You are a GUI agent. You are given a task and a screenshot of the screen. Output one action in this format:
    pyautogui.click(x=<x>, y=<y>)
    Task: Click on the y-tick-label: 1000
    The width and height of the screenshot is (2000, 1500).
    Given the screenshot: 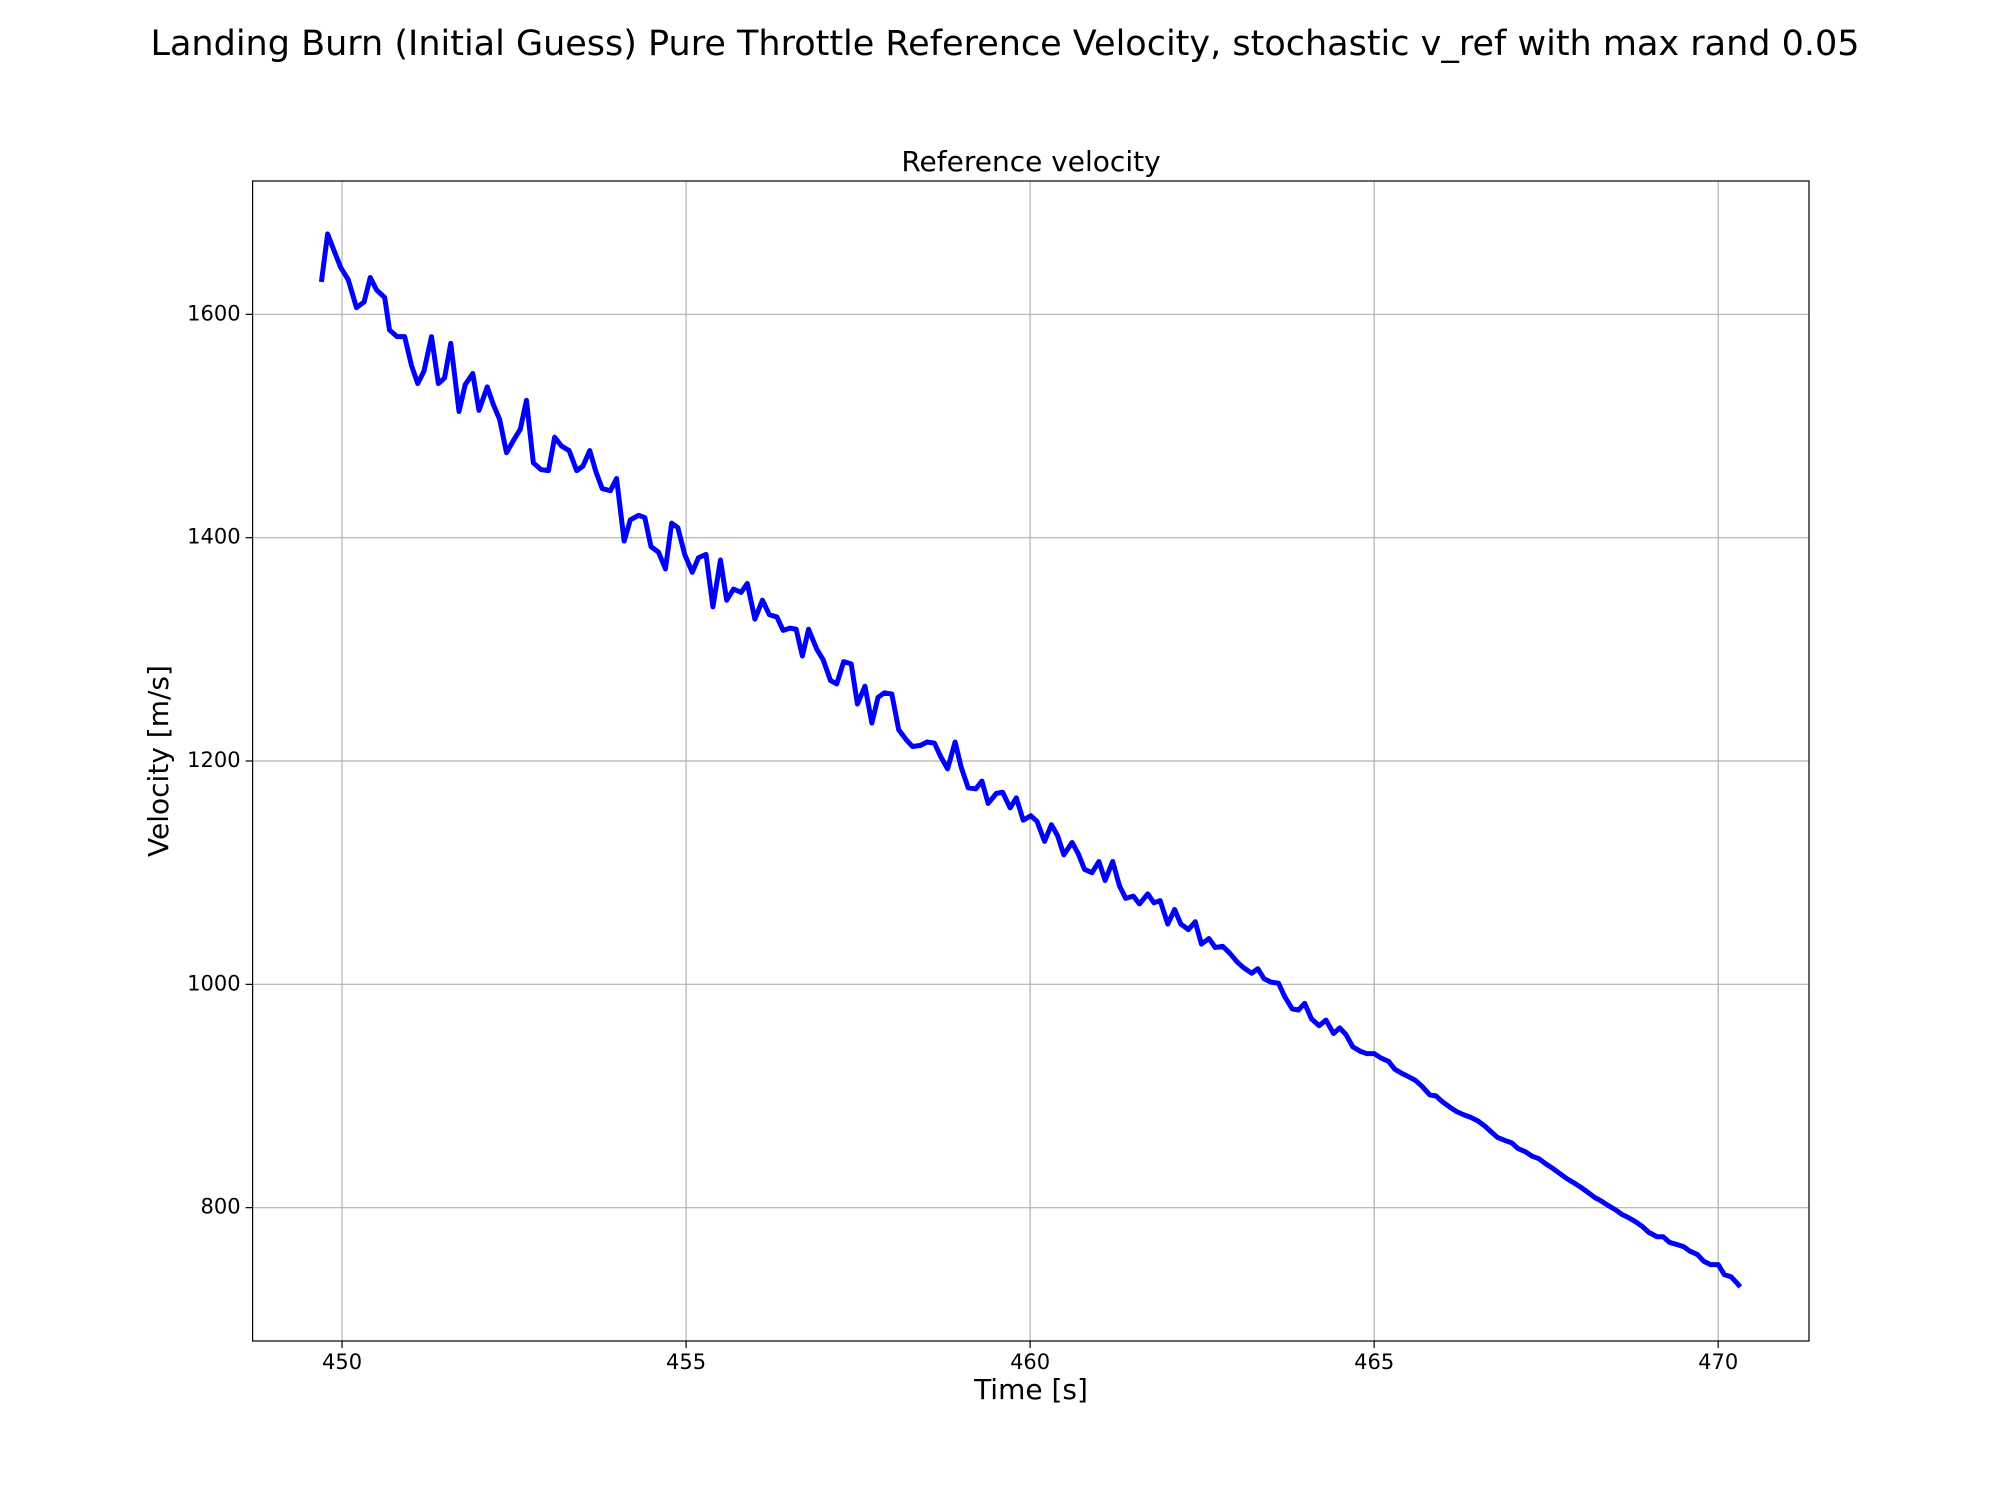 What is the action you would take?
    pyautogui.click(x=213, y=983)
    